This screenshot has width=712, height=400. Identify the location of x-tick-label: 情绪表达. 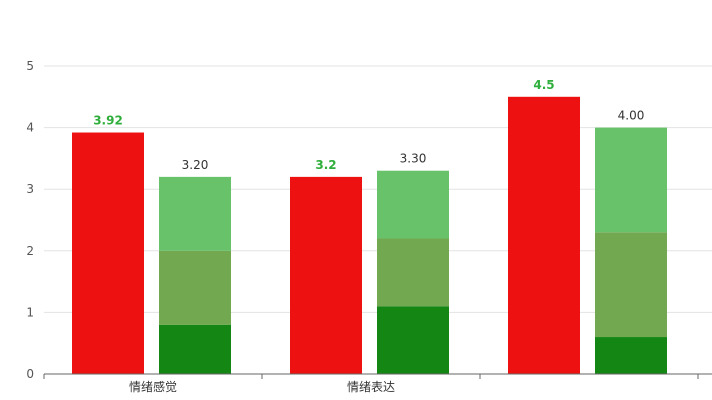
(371, 387).